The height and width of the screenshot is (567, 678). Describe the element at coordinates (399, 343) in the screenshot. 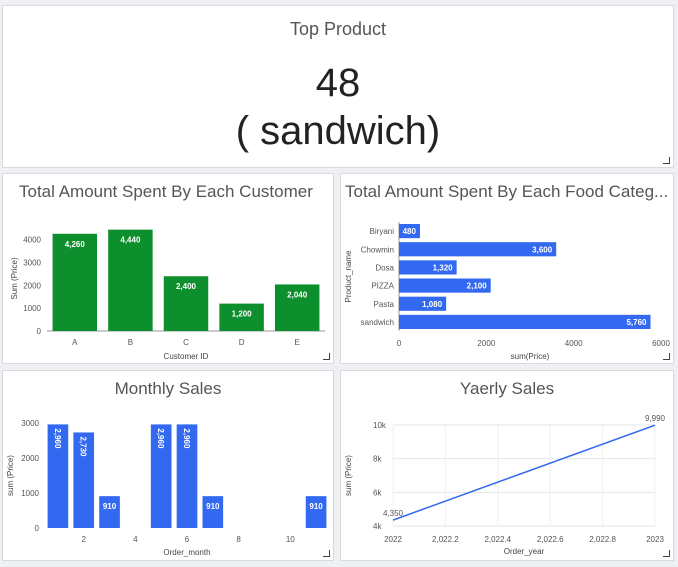

I see `x-tick-label: 0` at that location.